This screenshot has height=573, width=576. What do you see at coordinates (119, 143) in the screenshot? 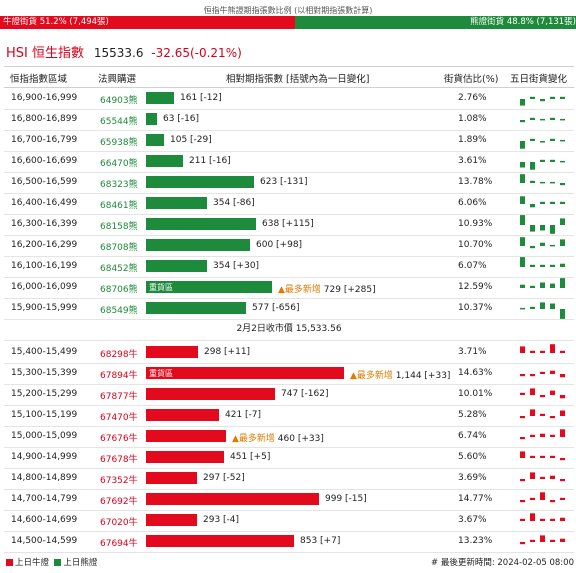
I see `warrant-count: 65938熊` at bounding box center [119, 143].